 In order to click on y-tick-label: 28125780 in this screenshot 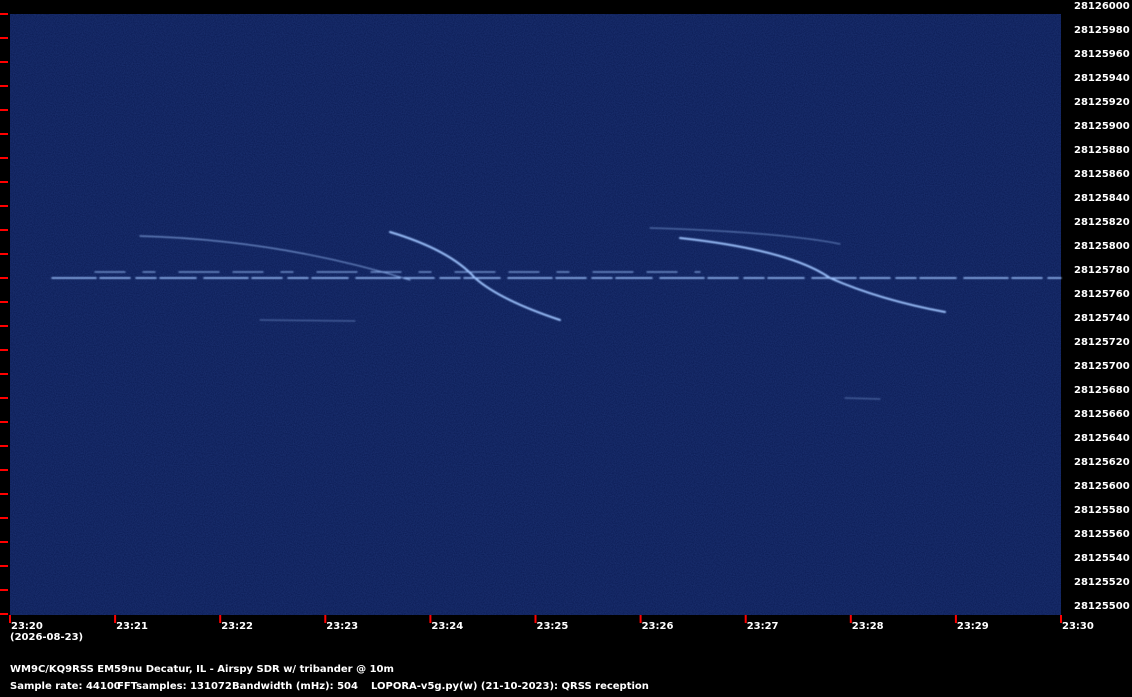, I will do `click(1102, 270)`.